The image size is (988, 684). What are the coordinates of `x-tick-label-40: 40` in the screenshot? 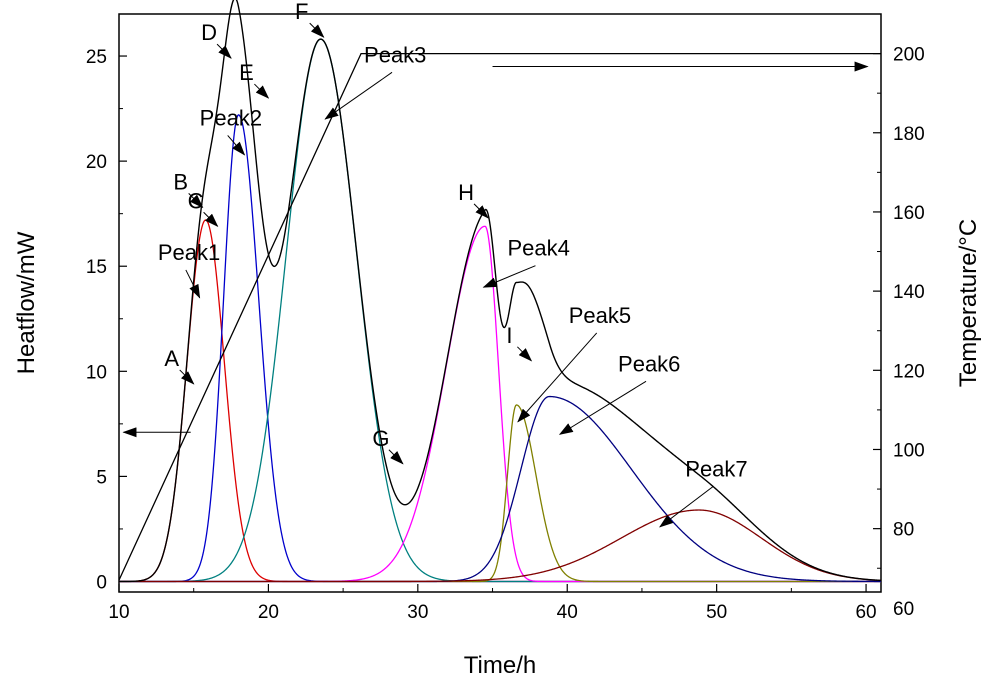 It's located at (567, 612).